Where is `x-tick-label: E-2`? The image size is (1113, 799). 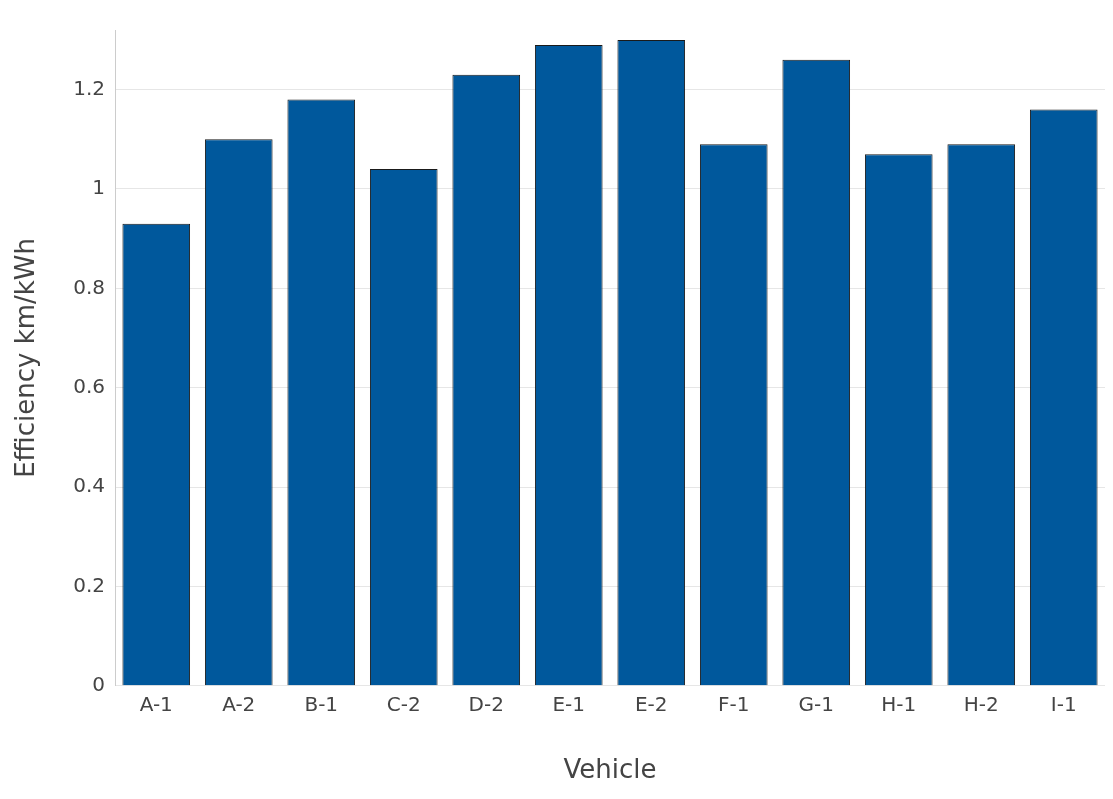
x-tick-label: E-2 is located at coordinates (651, 704).